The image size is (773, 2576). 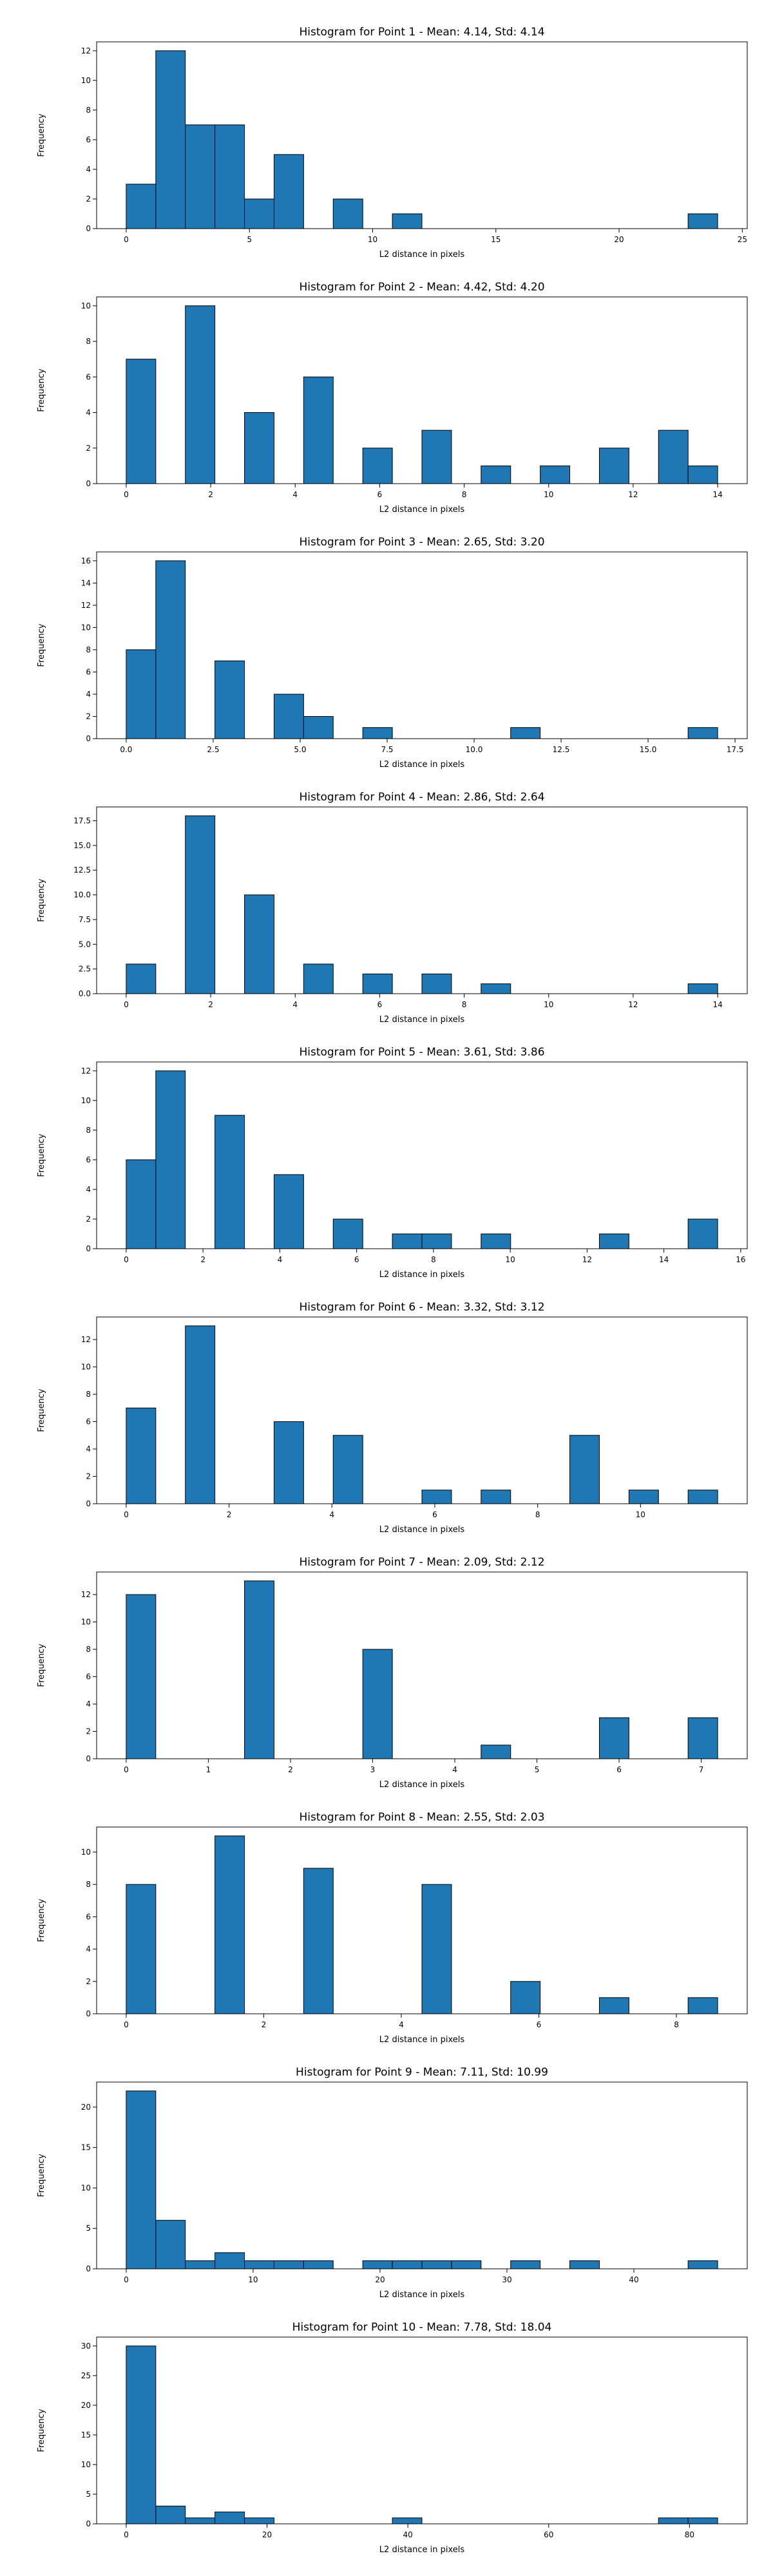 What do you see at coordinates (506, 2279) in the screenshot?
I see `x-tick-label: 30` at bounding box center [506, 2279].